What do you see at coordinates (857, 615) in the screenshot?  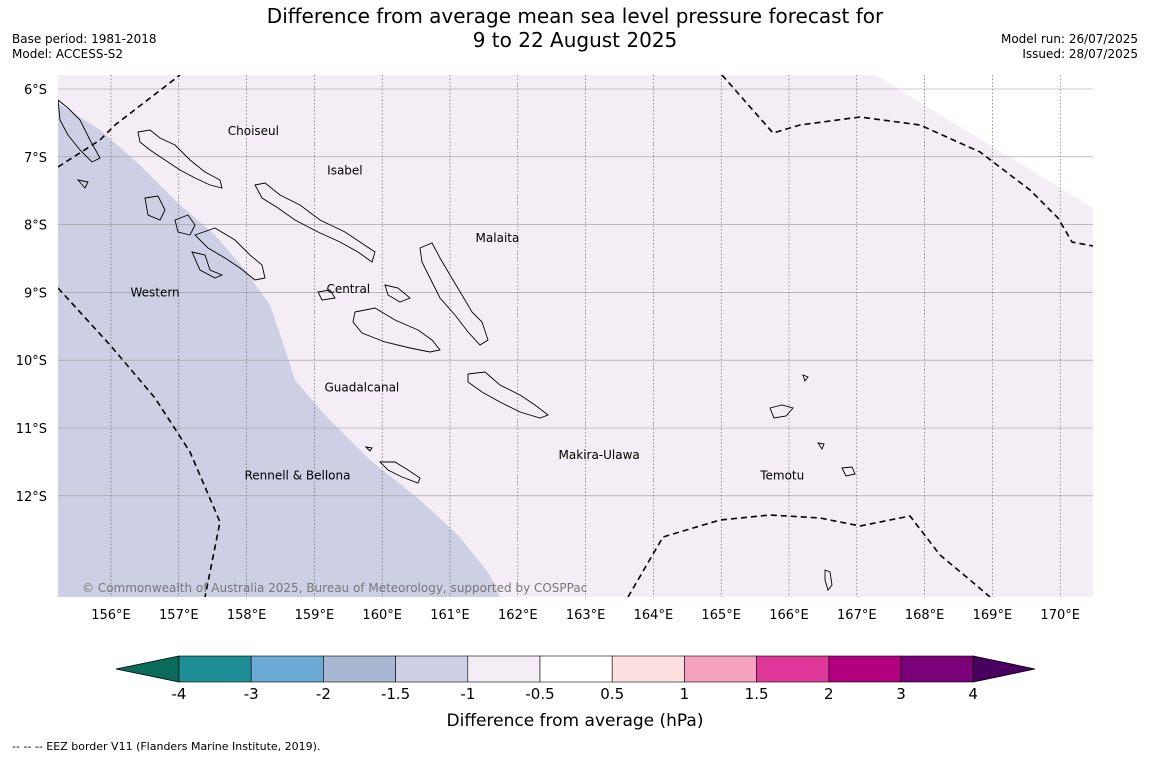 I see `lon-label: 167°E` at bounding box center [857, 615].